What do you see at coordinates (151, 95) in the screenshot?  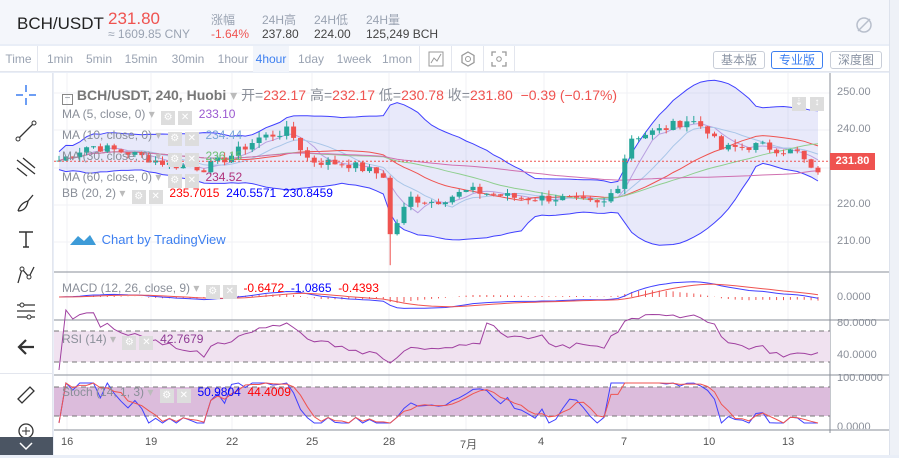 I see `symbol-title: BCH/USDT, 240, Huobi` at bounding box center [151, 95].